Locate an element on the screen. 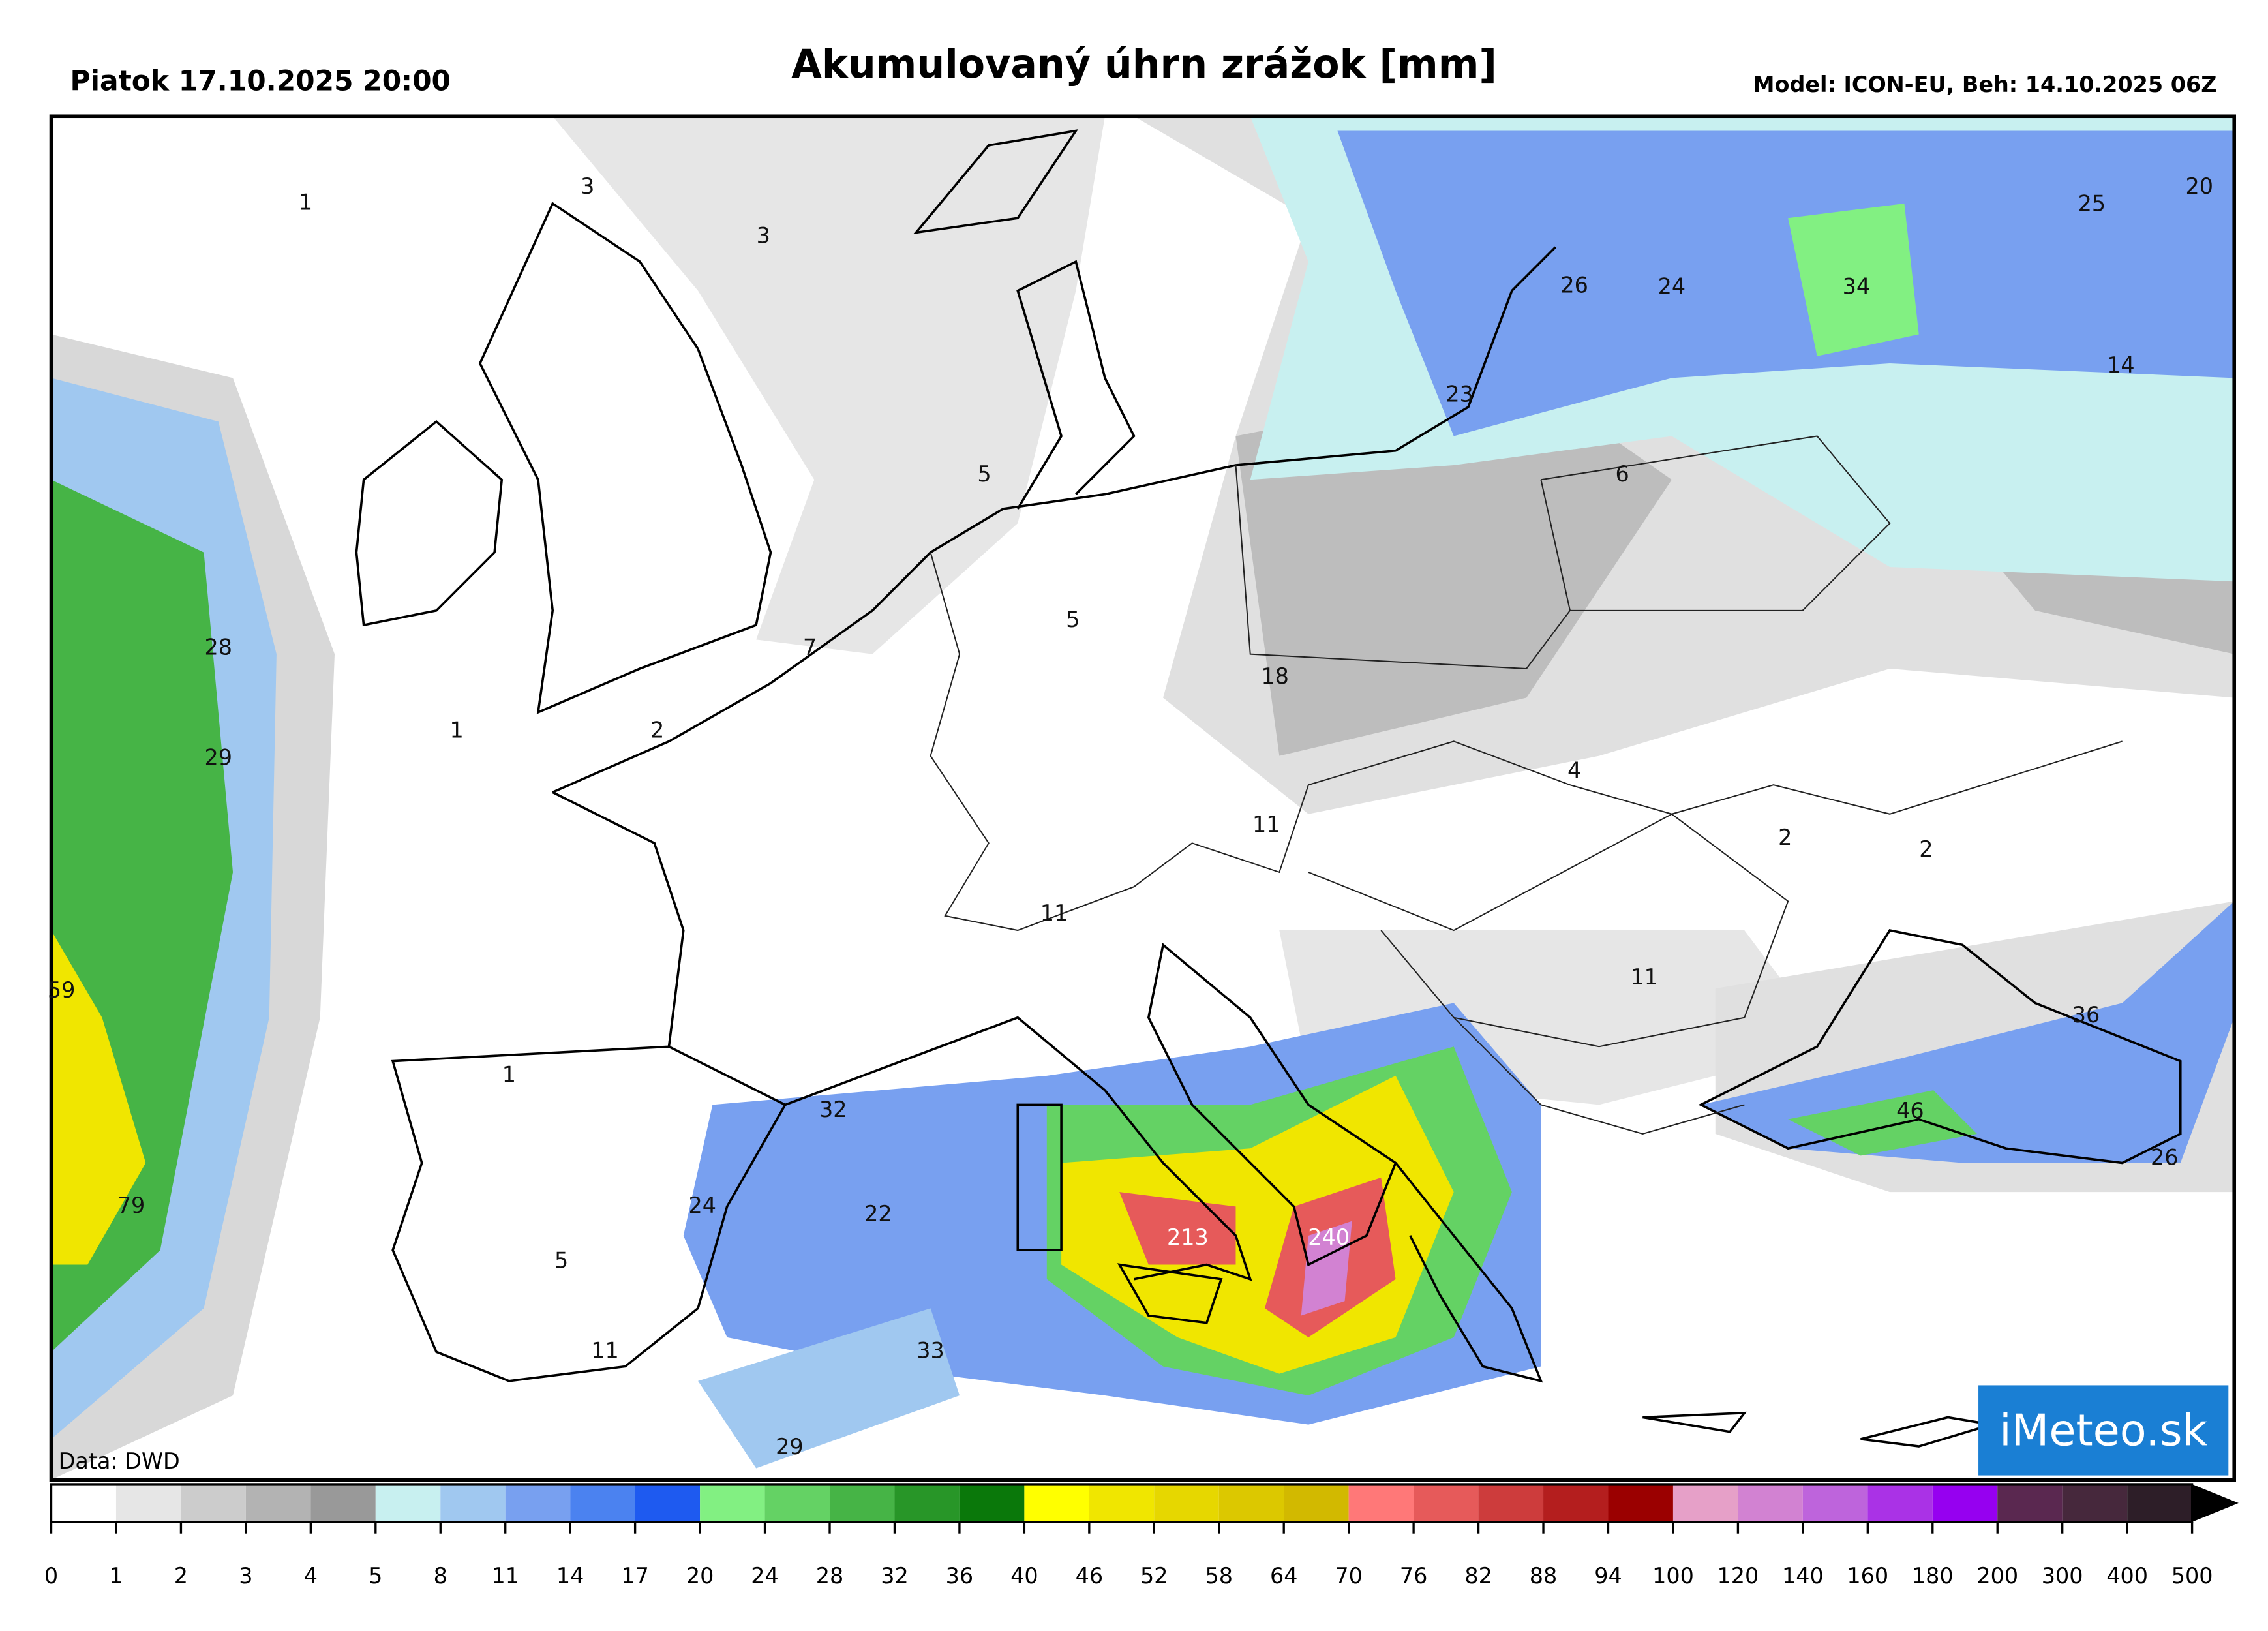 This screenshot has width=2268, height=1631. colorbar-tick-label: 500 is located at coordinates (2192, 1576).